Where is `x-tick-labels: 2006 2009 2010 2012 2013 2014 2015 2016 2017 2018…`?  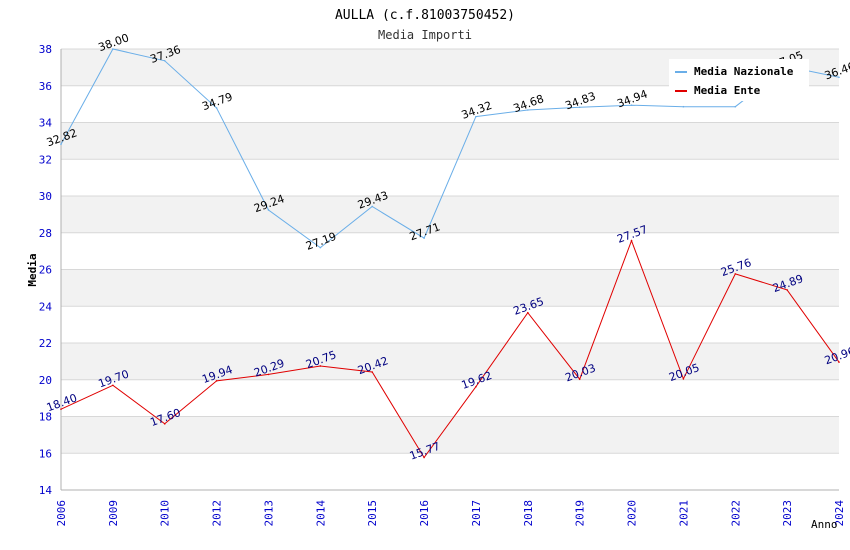
x-tick-labels: 2006 2009 2010 2012 2013 2014 2015 2016 2017 2018… is located at coordinates (450, 513).